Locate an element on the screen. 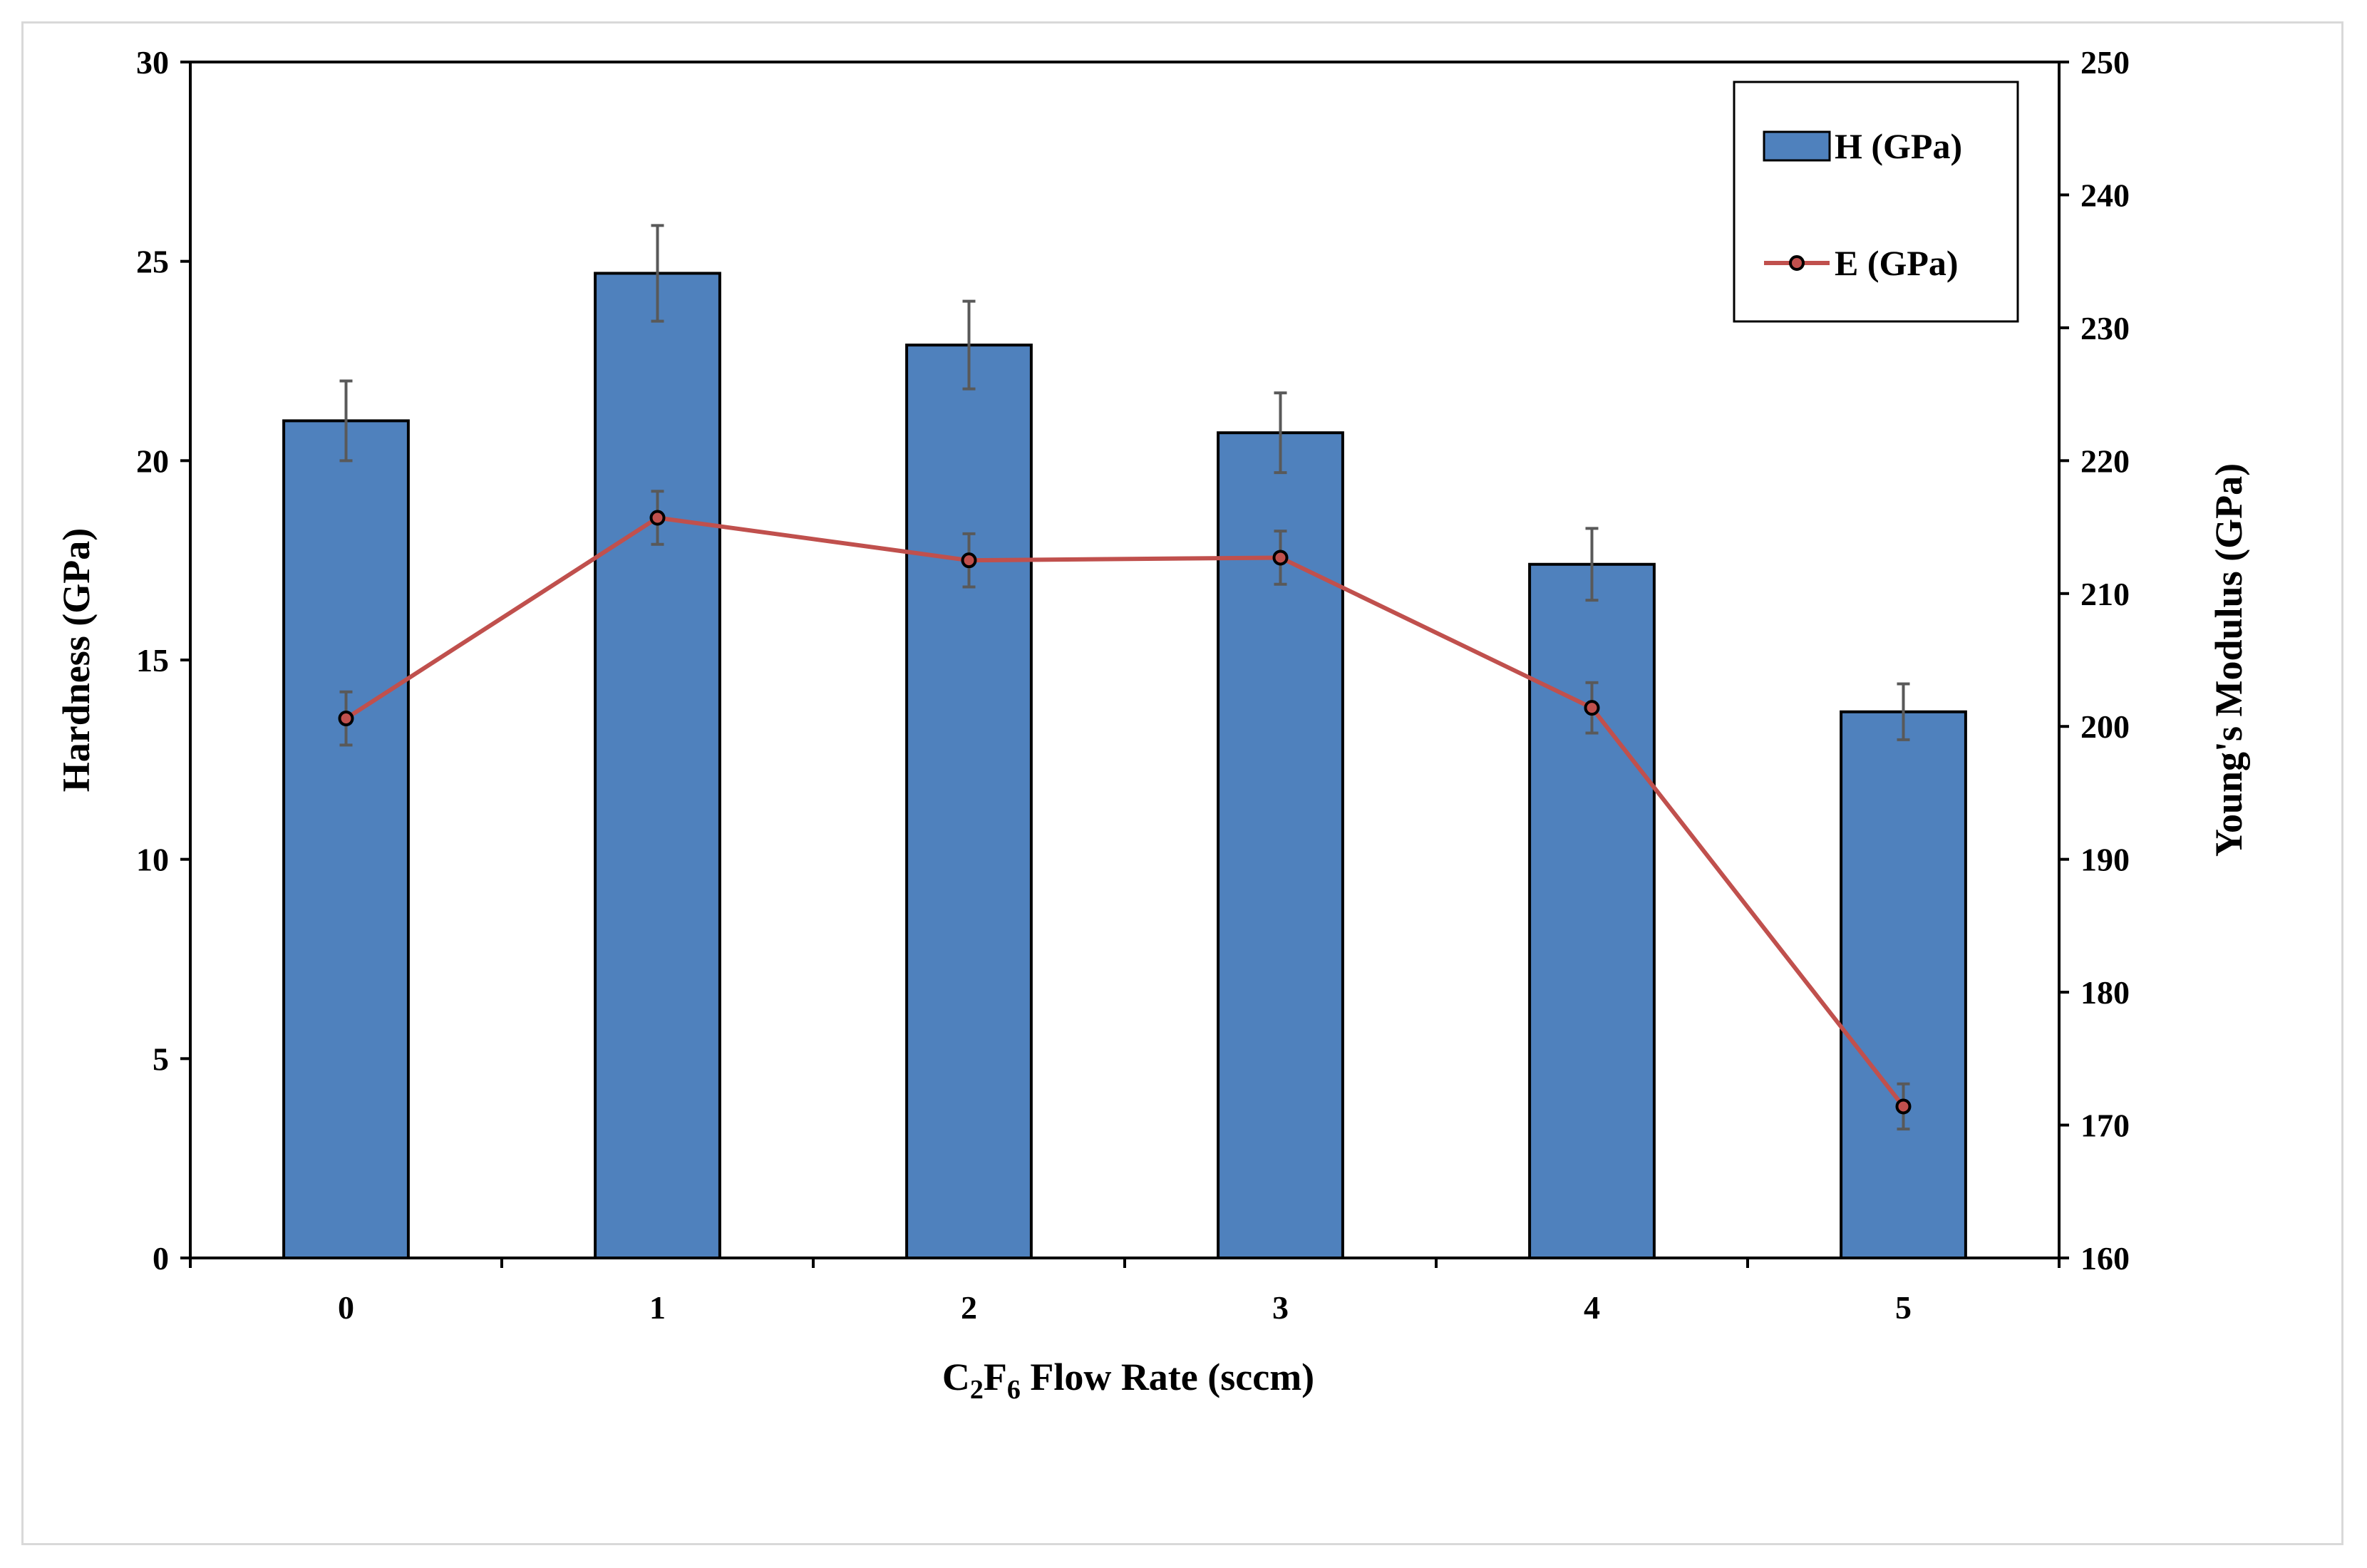  y2-tick-label-190: 190 is located at coordinates (2105, 860).